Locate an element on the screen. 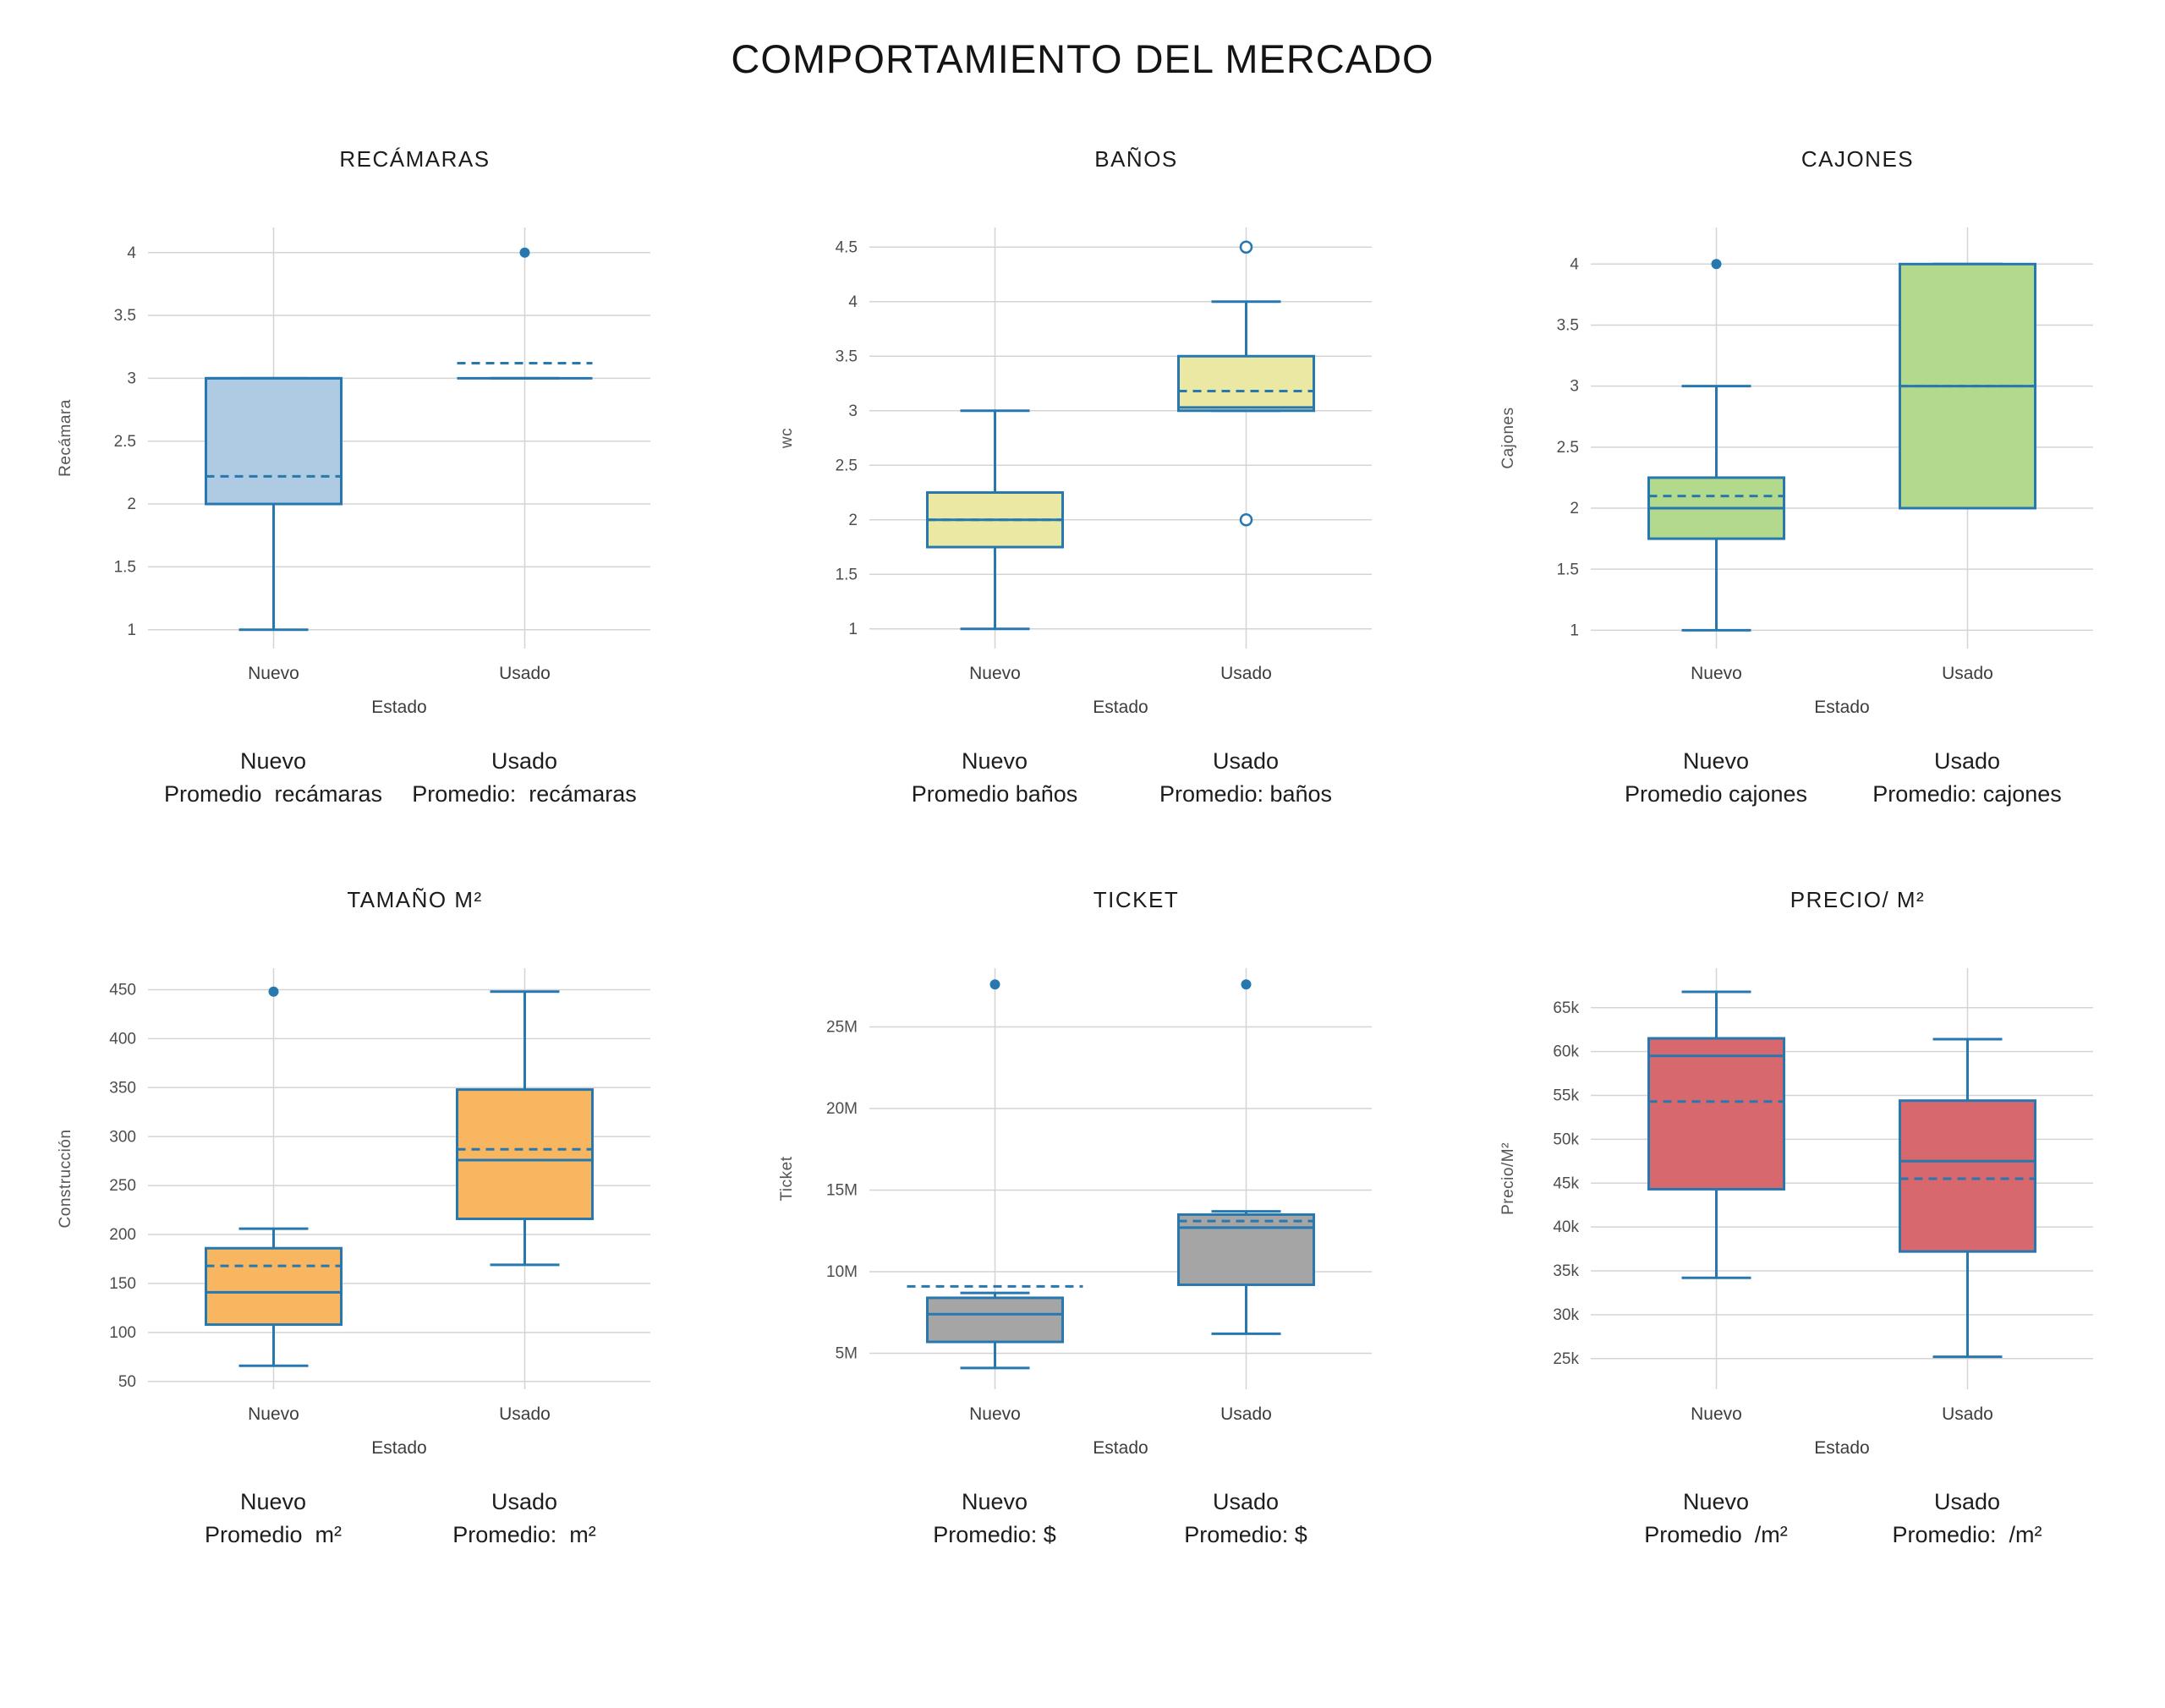 The image size is (2165, 1708). promedio-value-label: Promedio: m² is located at coordinates (524, 1535).